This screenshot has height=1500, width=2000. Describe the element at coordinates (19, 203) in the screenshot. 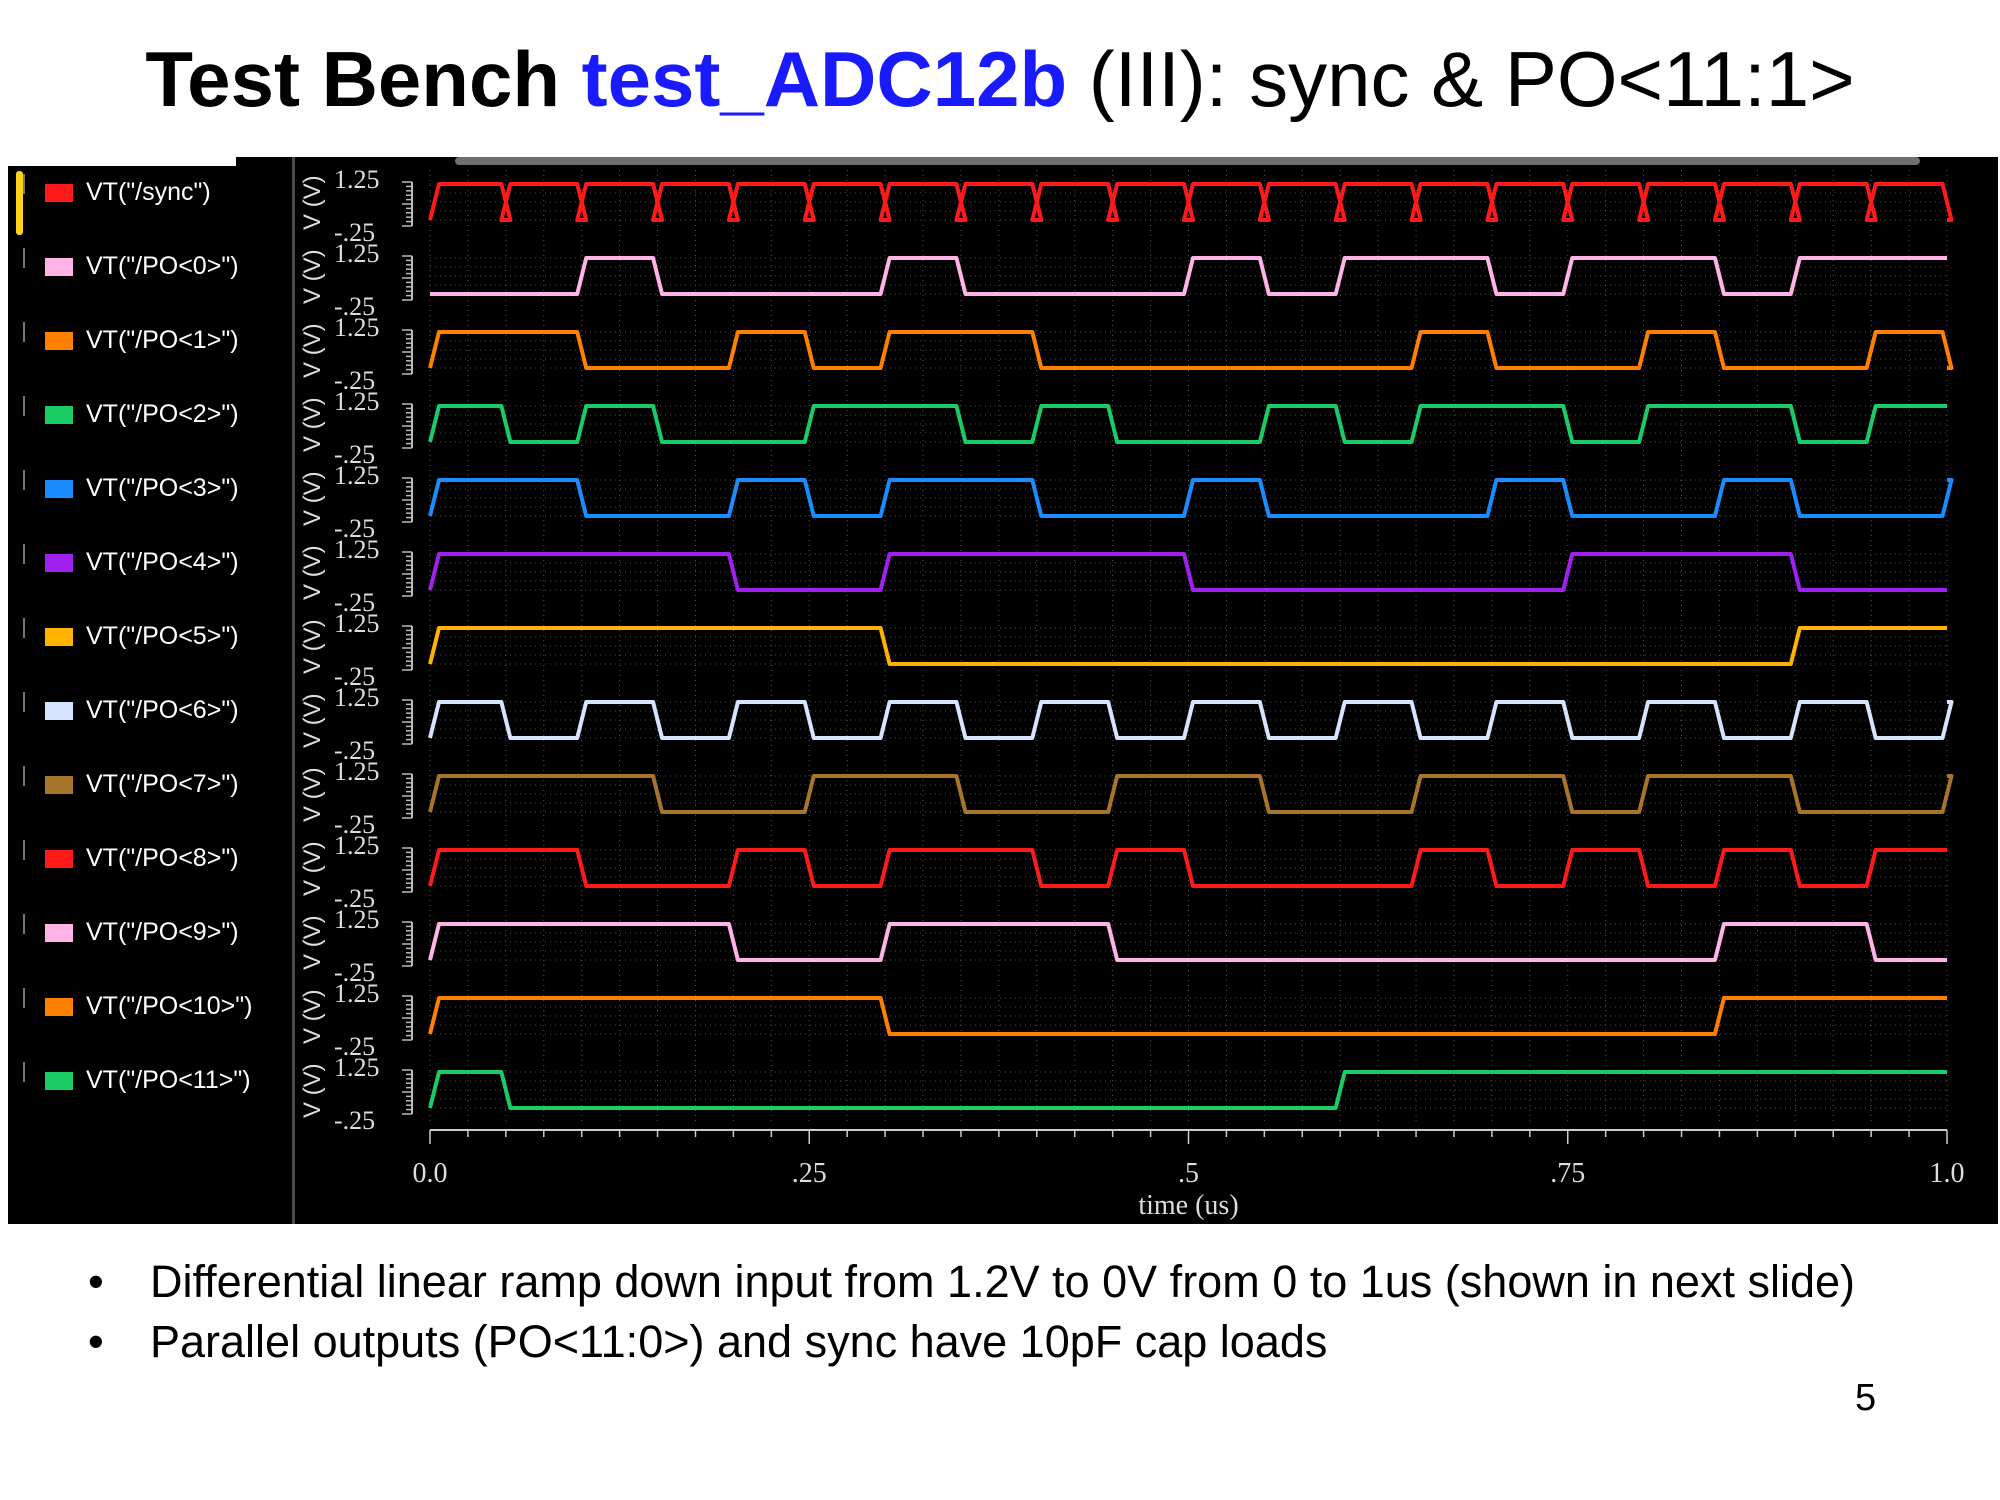

I see `legend-selection-marker` at that location.